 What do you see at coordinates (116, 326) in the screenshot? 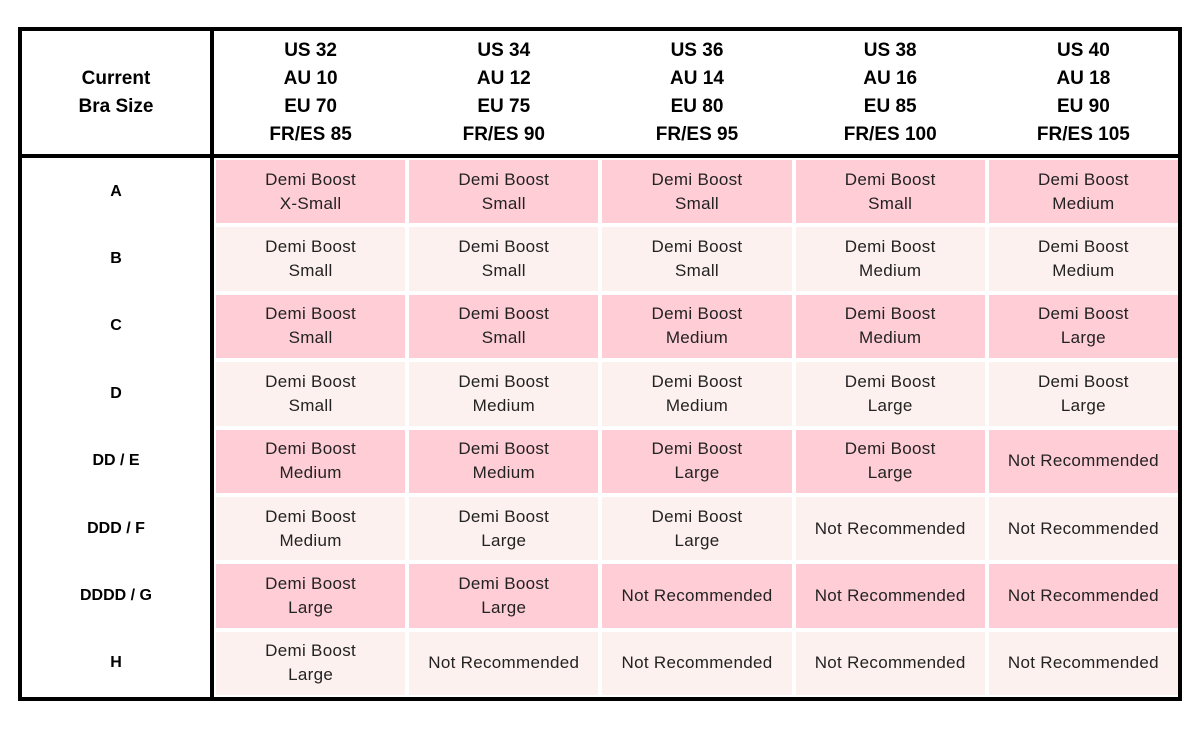
I see `row-label: C` at bounding box center [116, 326].